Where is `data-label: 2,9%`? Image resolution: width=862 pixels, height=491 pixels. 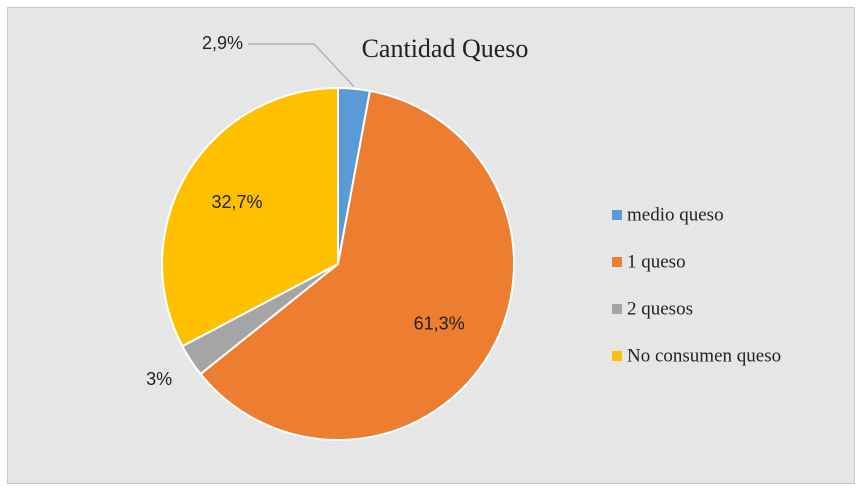
data-label: 2,9% is located at coordinates (222, 43).